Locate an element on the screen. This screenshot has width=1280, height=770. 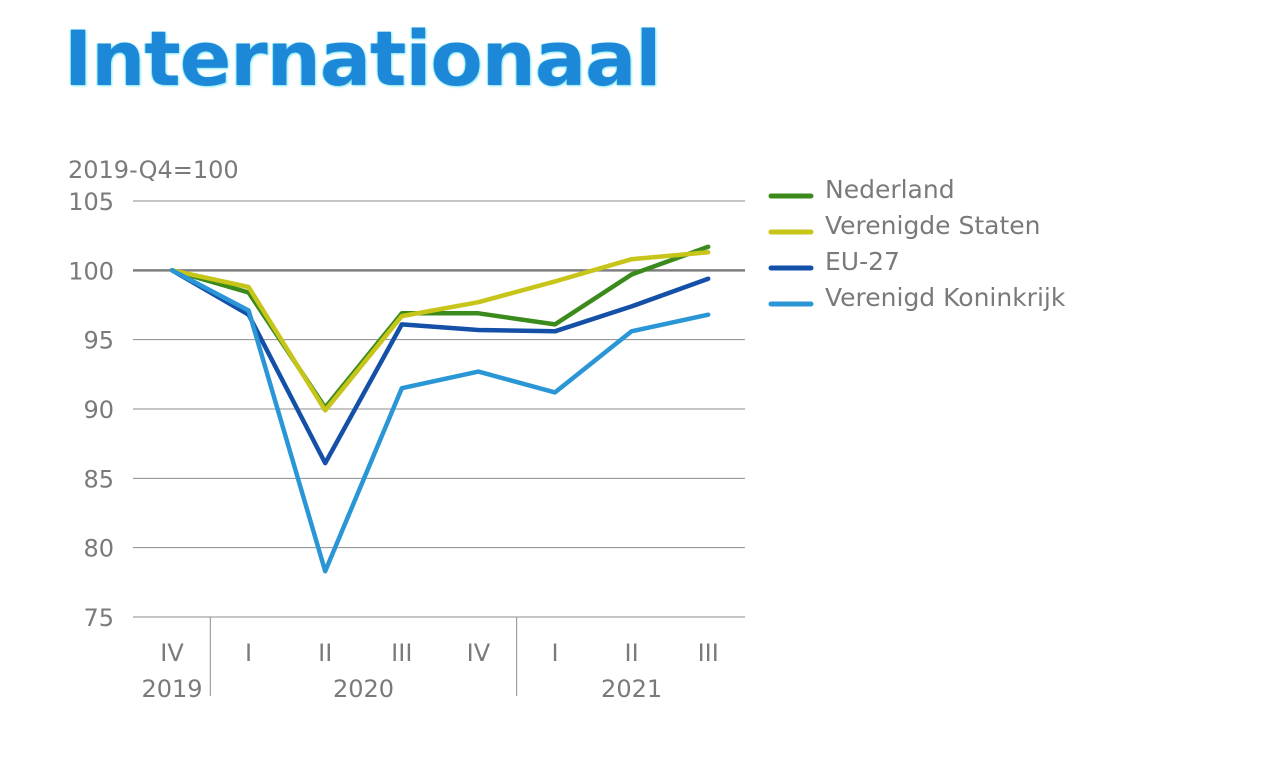
legend-label-nederland: Nederland is located at coordinates (890, 189).